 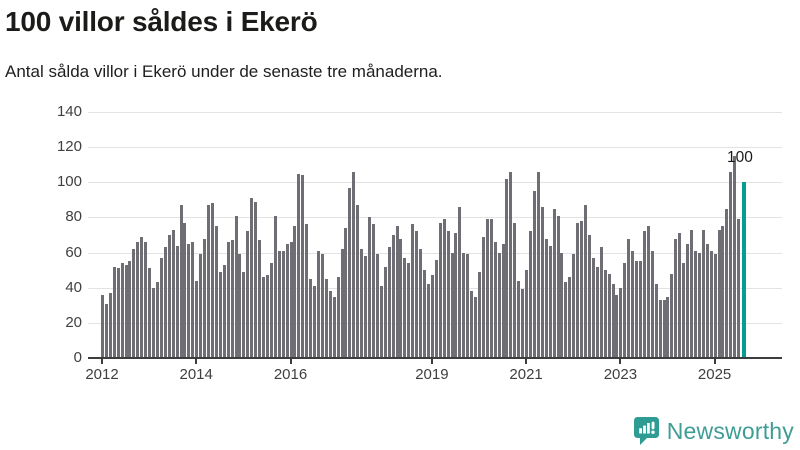 I want to click on x-axis-line, so click(x=435, y=358).